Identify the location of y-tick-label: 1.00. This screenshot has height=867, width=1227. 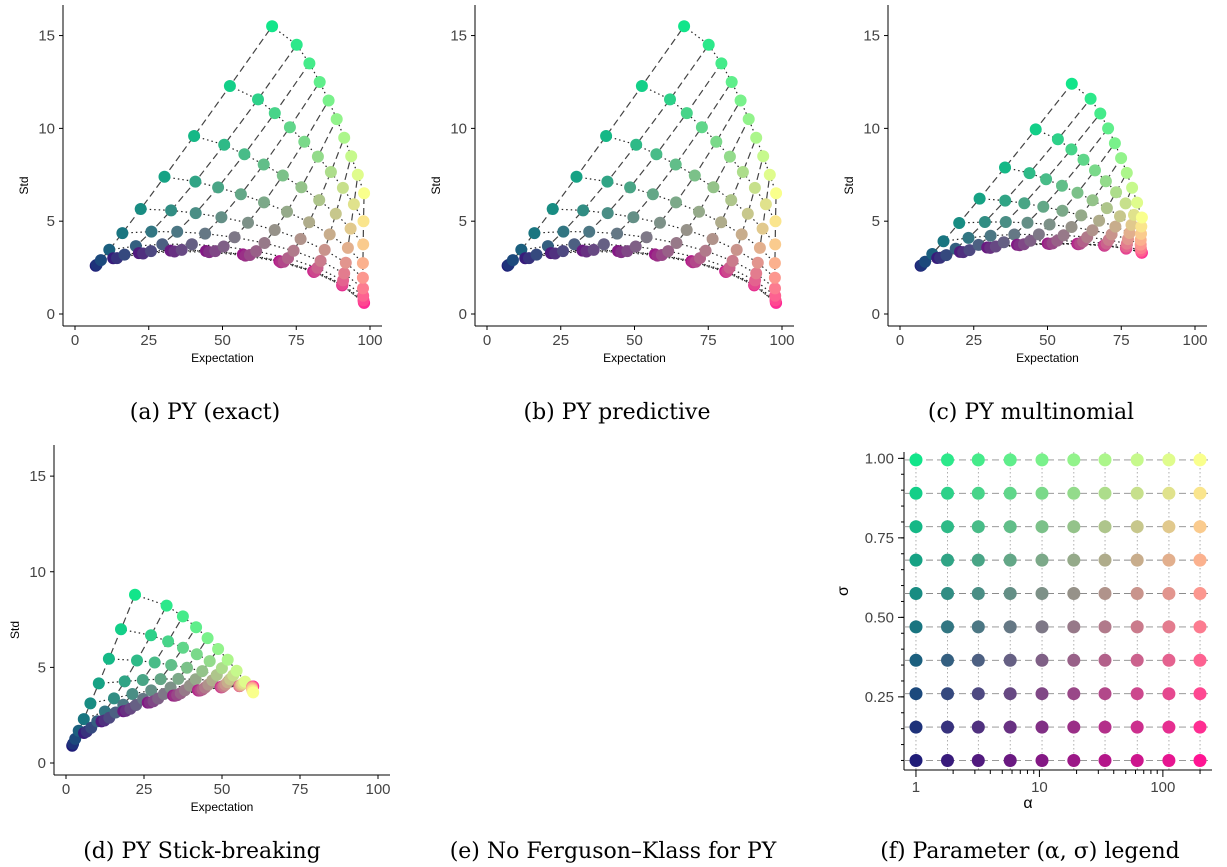
(879, 458).